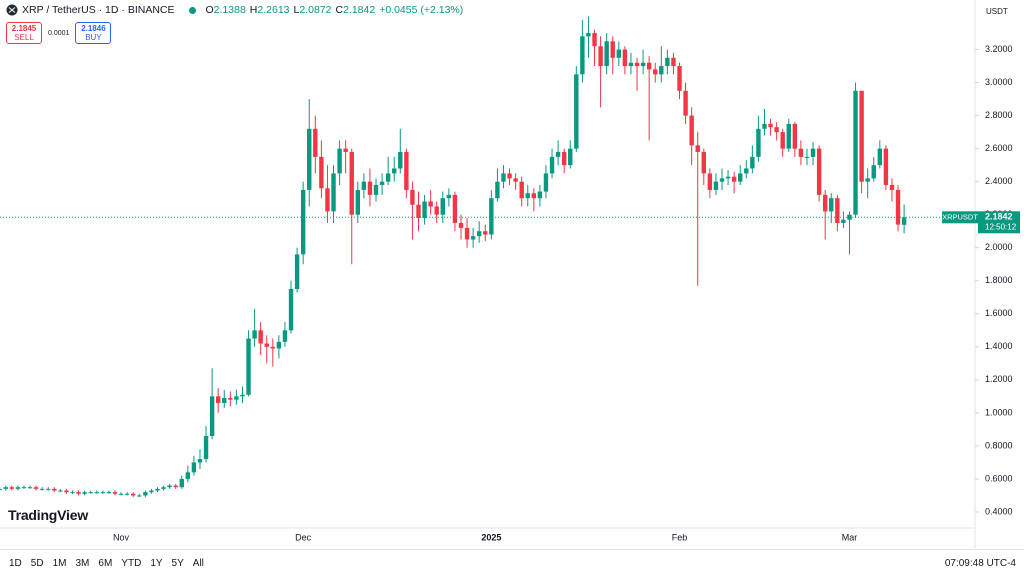 The image size is (1024, 576). I want to click on x-tick-label: Dec, so click(303, 537).